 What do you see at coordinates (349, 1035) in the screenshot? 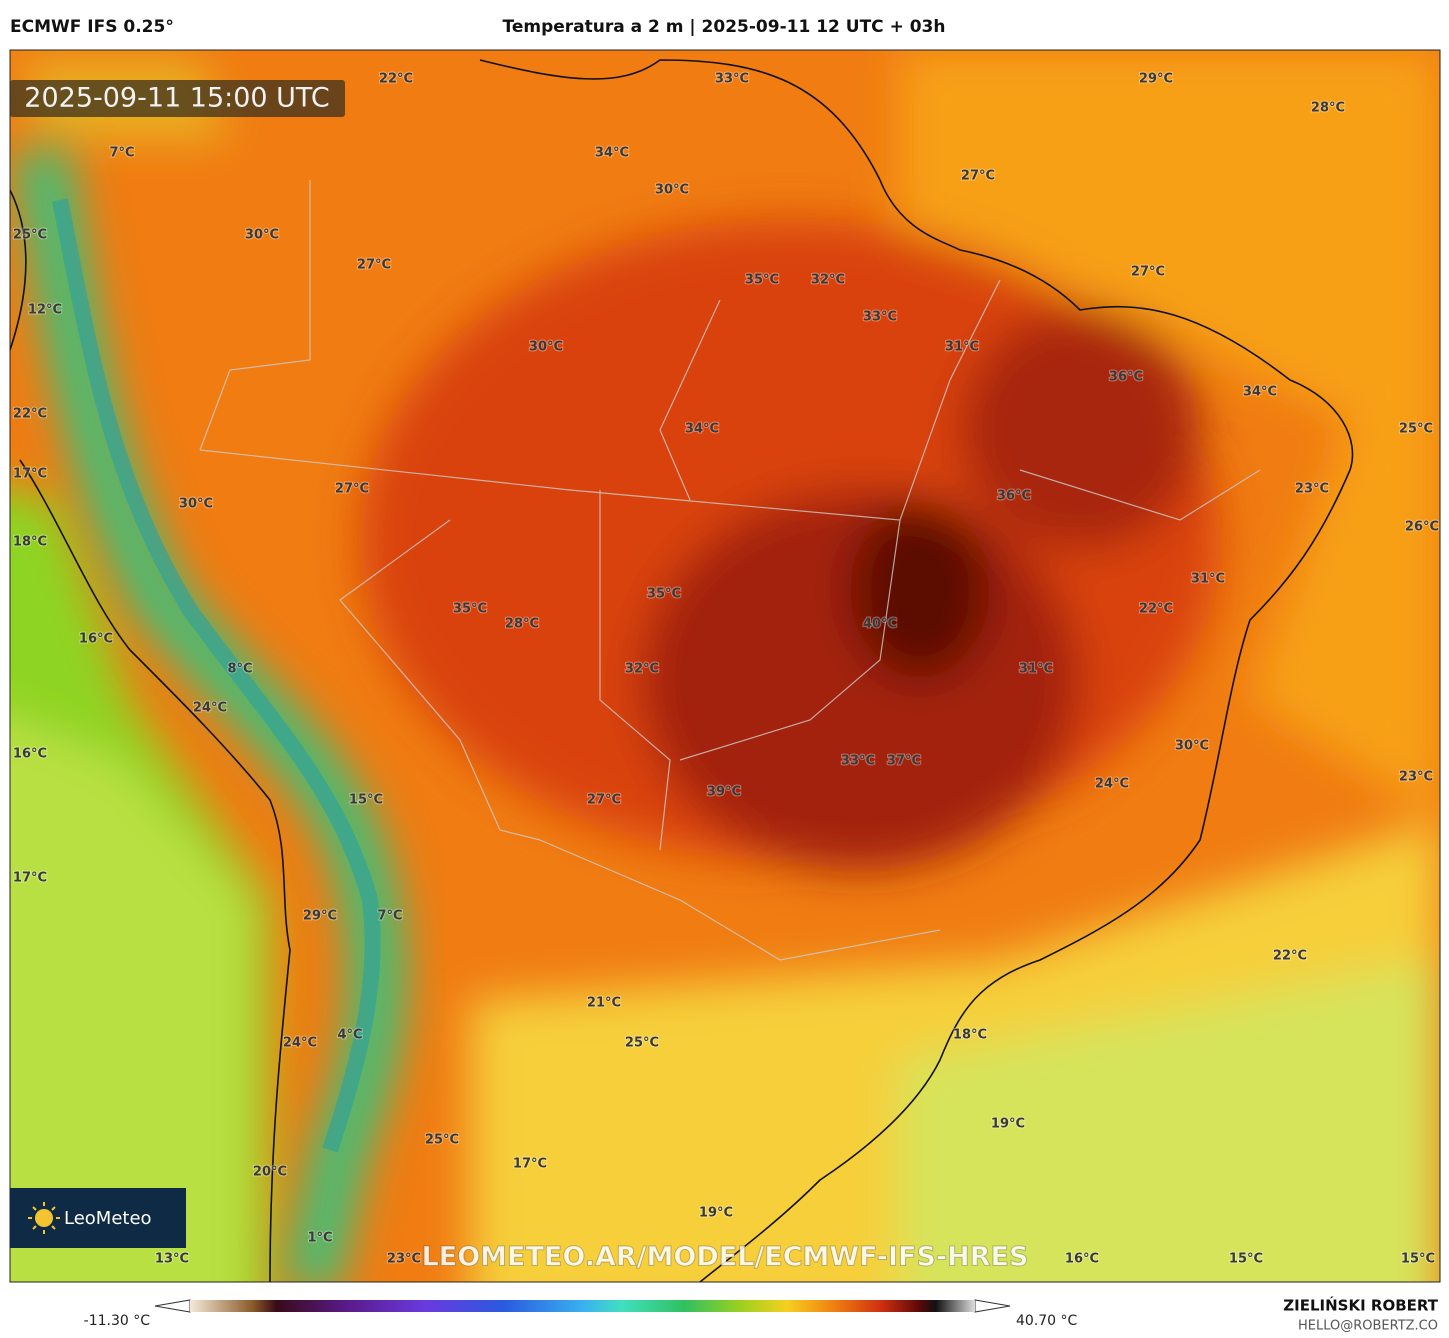
I see `temperature-label: 4°C` at bounding box center [349, 1035].